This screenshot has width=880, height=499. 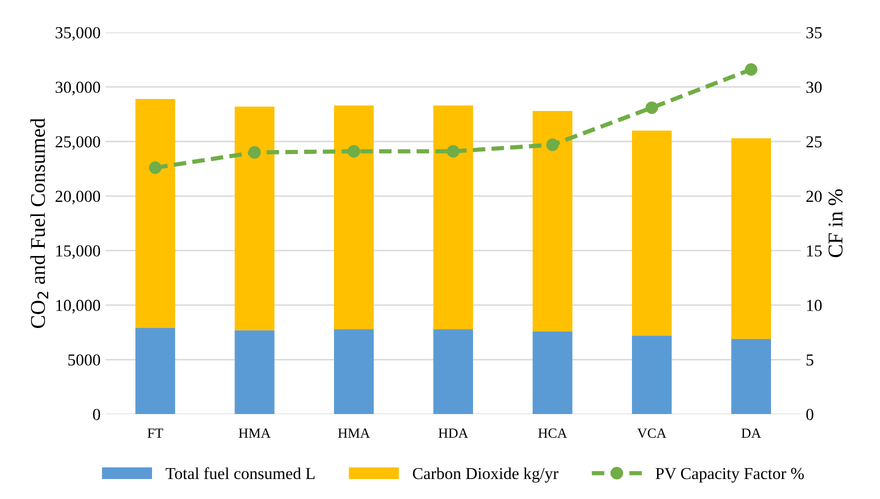 What do you see at coordinates (810, 360) in the screenshot?
I see `y2-tick-label: 5` at bounding box center [810, 360].